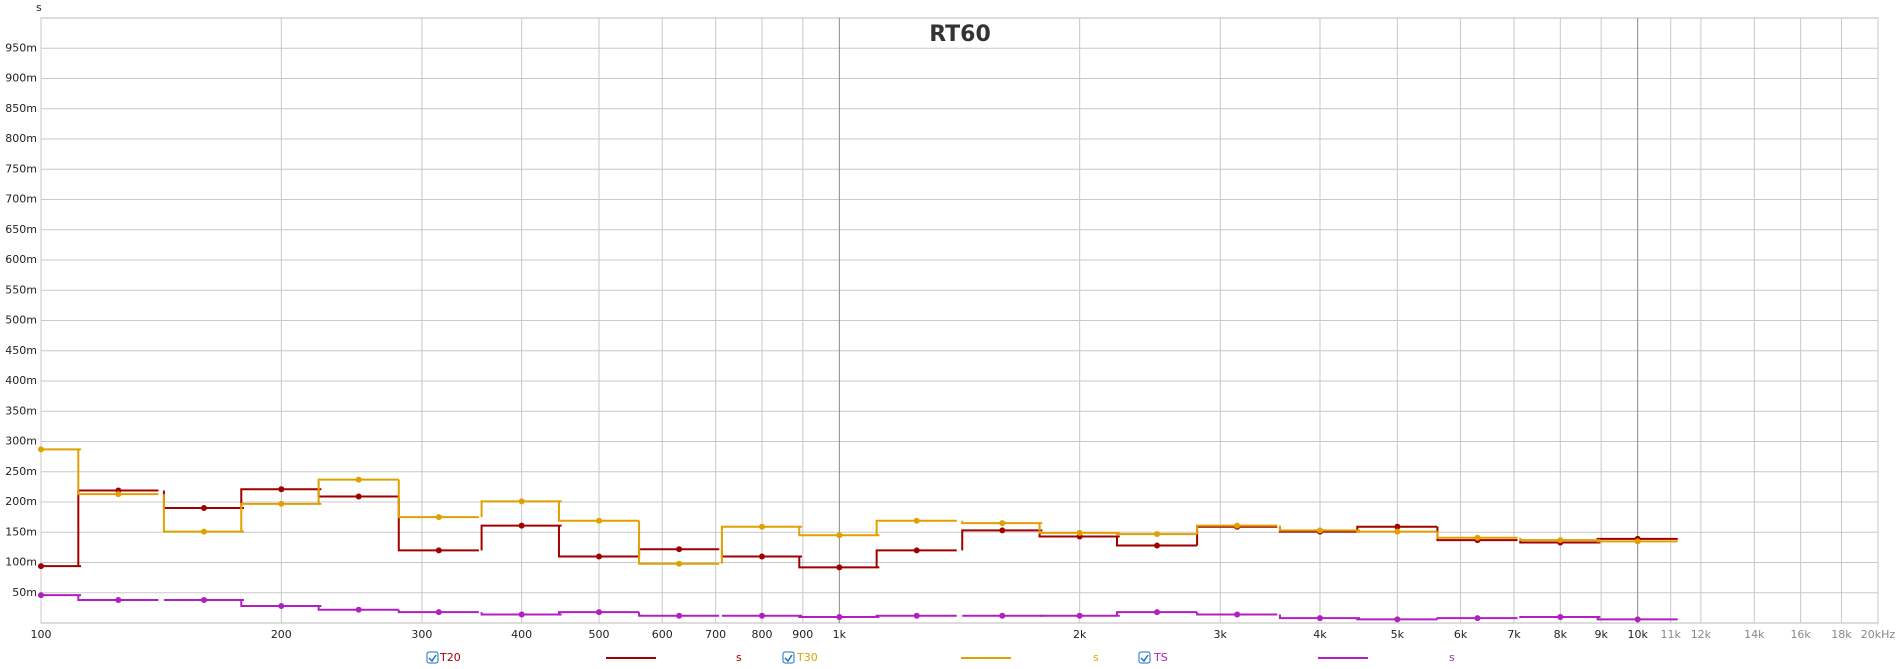 This screenshot has height=669, width=1900. Describe the element at coordinates (21, 562) in the screenshot. I see `y-tick-label: 100m` at that location.